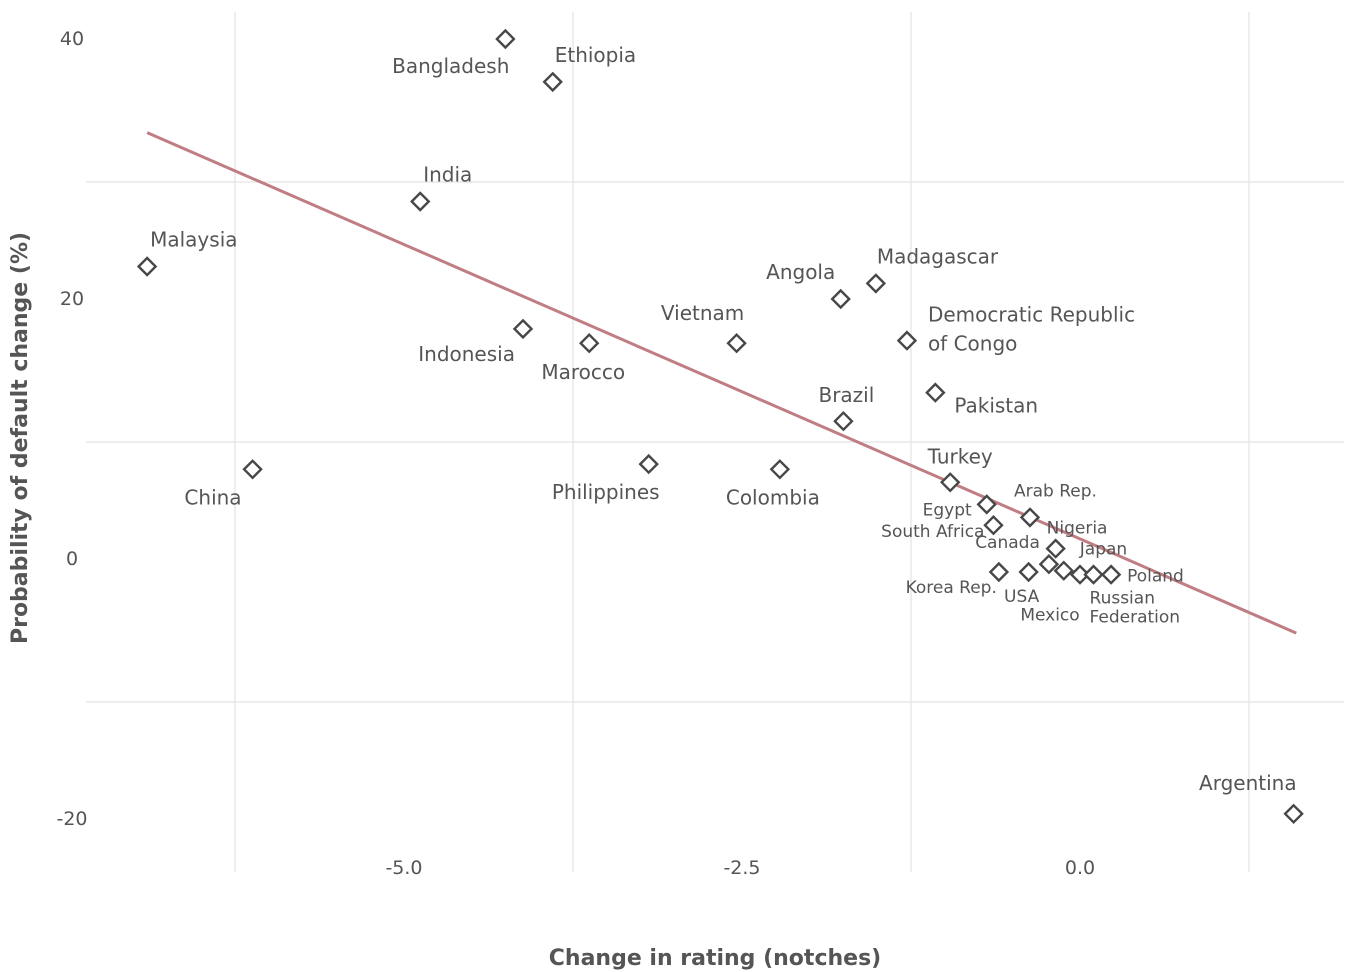 This screenshot has height=972, width=1348. Describe the element at coordinates (972, 344) in the screenshot. I see `point-label-democratic-republic-of-congo: of Congo` at that location.